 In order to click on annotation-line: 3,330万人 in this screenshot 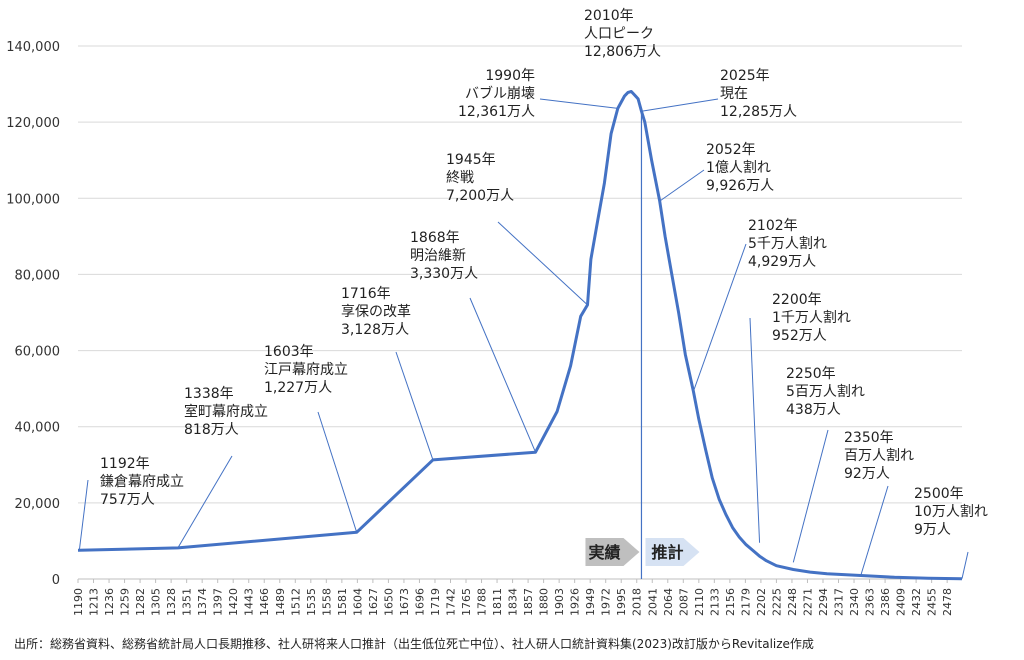, I will do `click(444, 274)`.